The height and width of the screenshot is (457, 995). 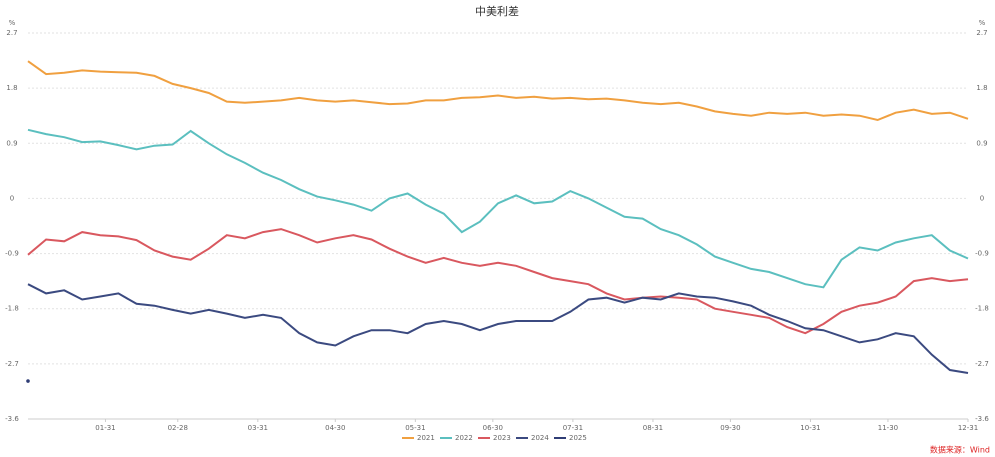 What do you see at coordinates (11, 33) in the screenshot?
I see `y-tick-label: 2.7` at bounding box center [11, 33].